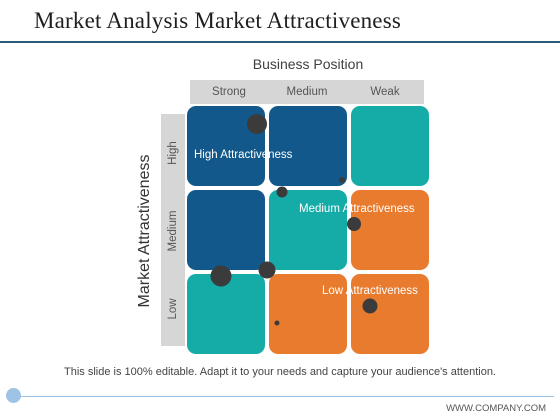 The image size is (560, 420). Describe the element at coordinates (308, 64) in the screenshot. I see `x-axis-title: Business Position` at that location.